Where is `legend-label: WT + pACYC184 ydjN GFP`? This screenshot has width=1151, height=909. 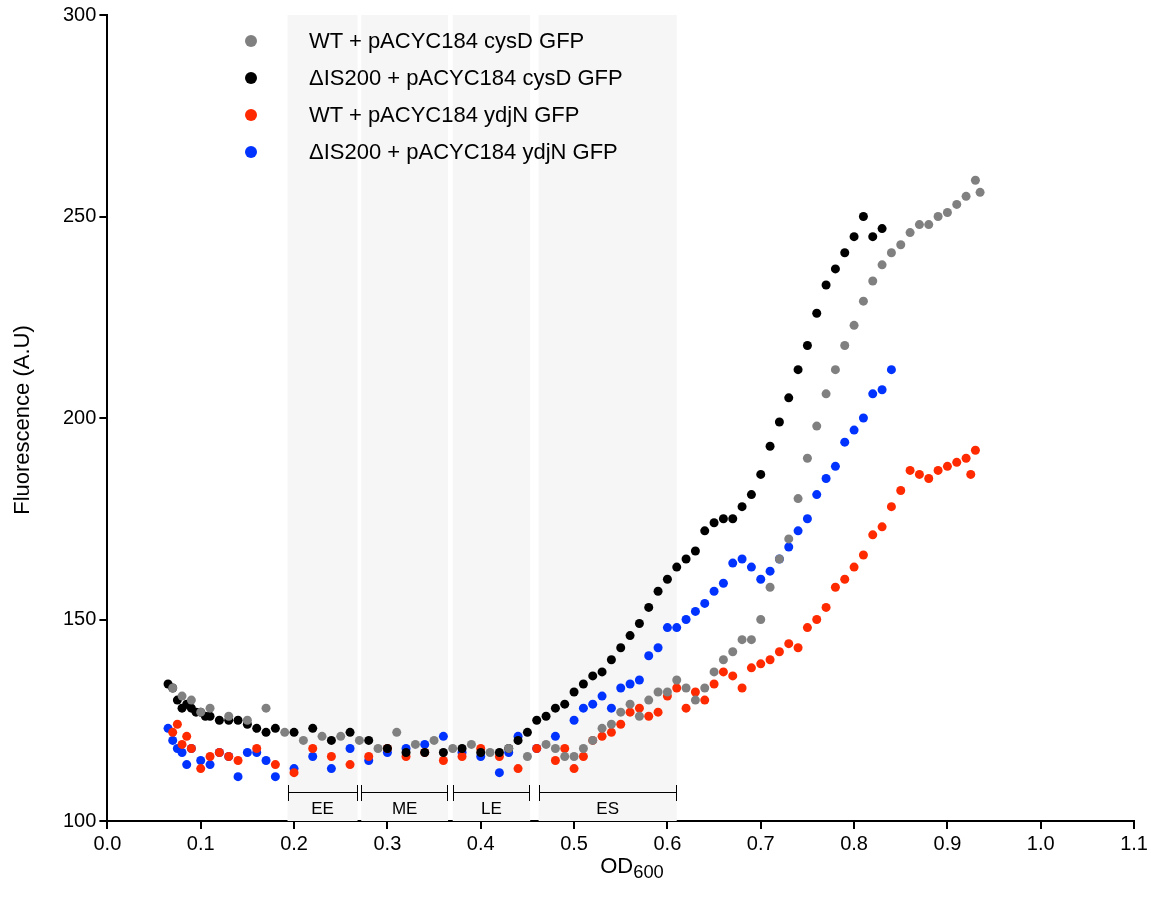 legend-label: WT + pACYC184 ydjN GFP is located at coordinates (444, 115).